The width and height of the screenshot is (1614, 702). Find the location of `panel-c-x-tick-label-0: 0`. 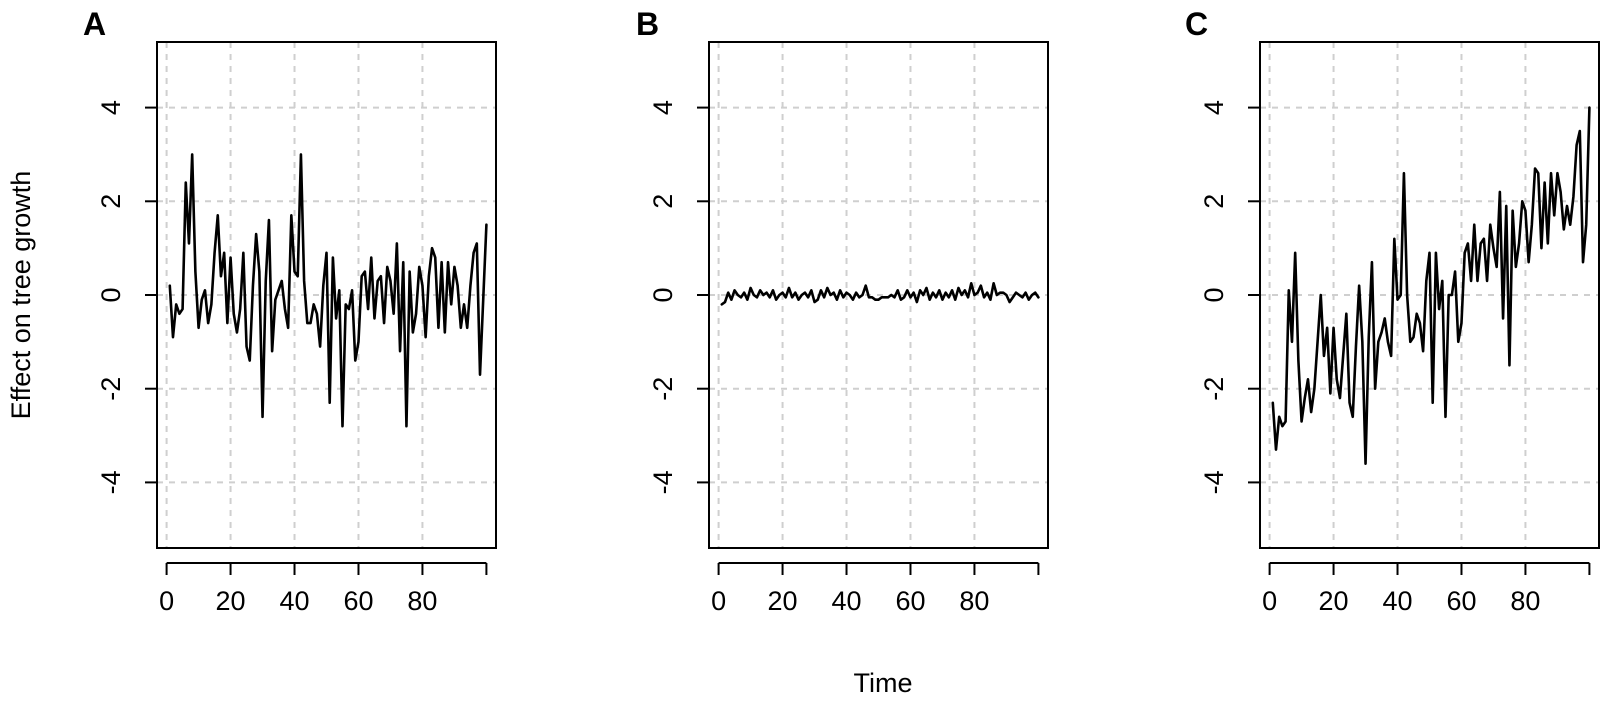

panel-c-x-tick-label-0: 0 is located at coordinates (1269, 601).